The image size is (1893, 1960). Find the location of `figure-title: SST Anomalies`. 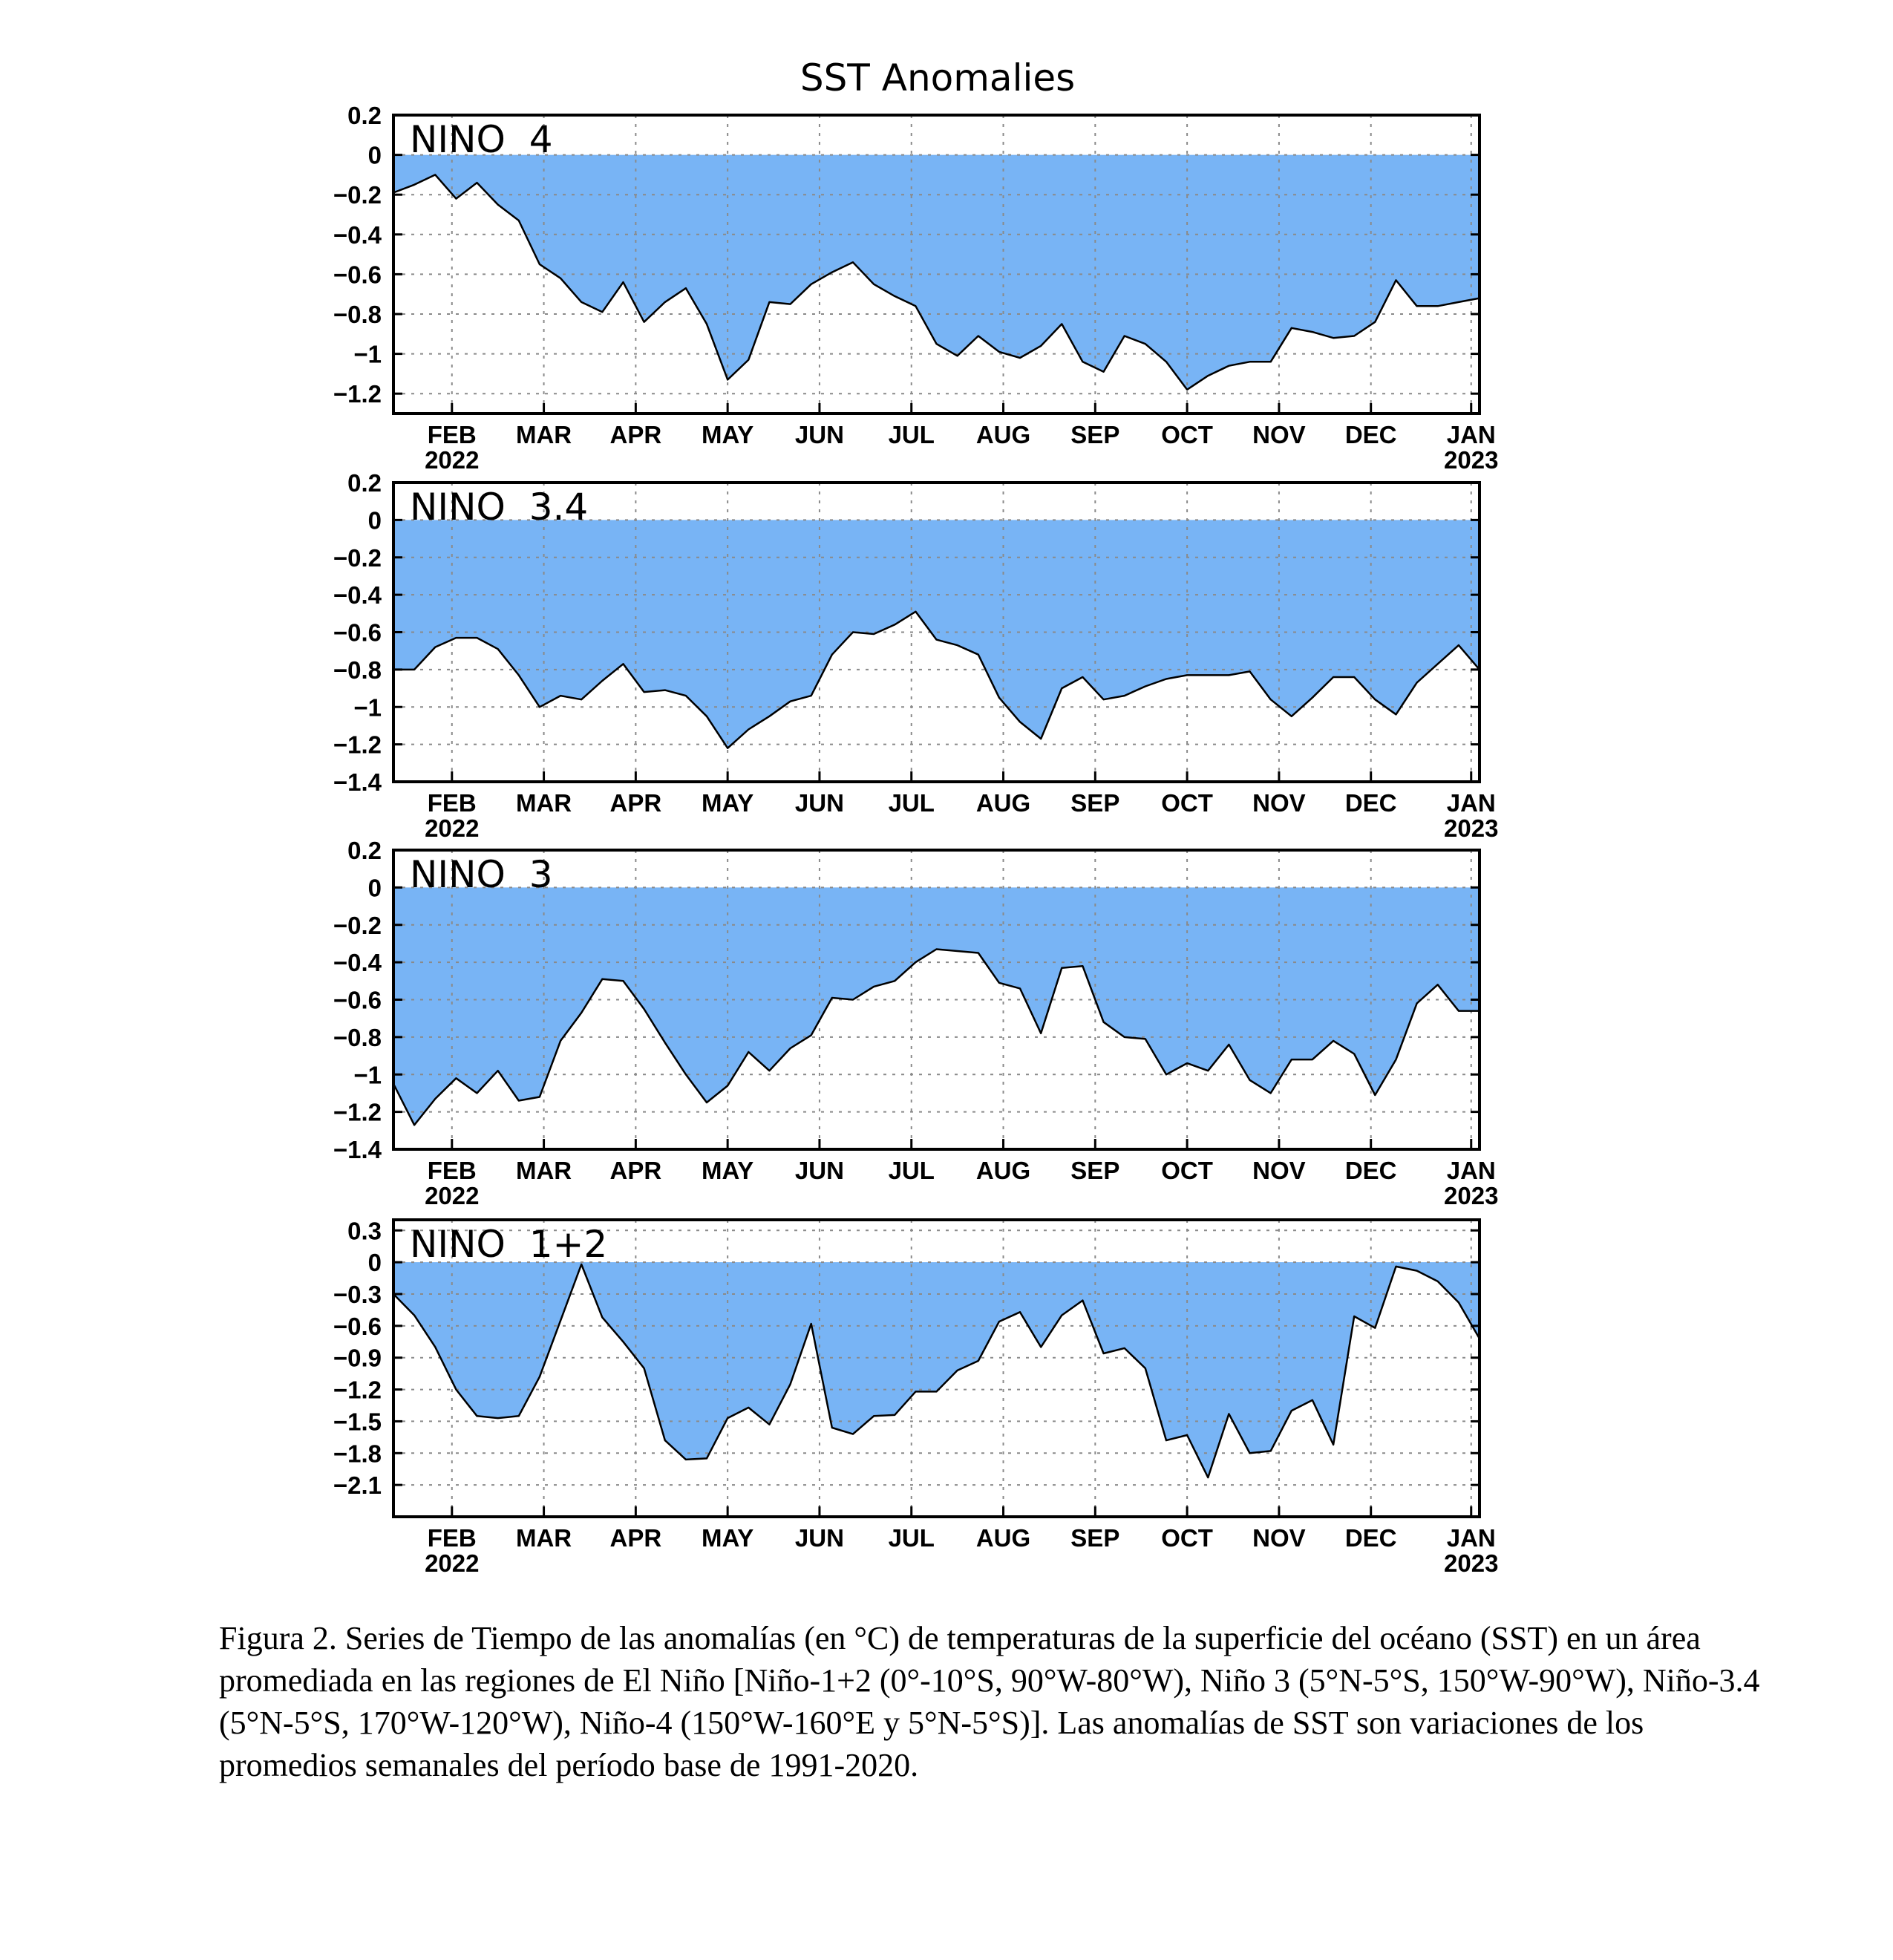

figure-title: SST Anomalies is located at coordinates (937, 77).